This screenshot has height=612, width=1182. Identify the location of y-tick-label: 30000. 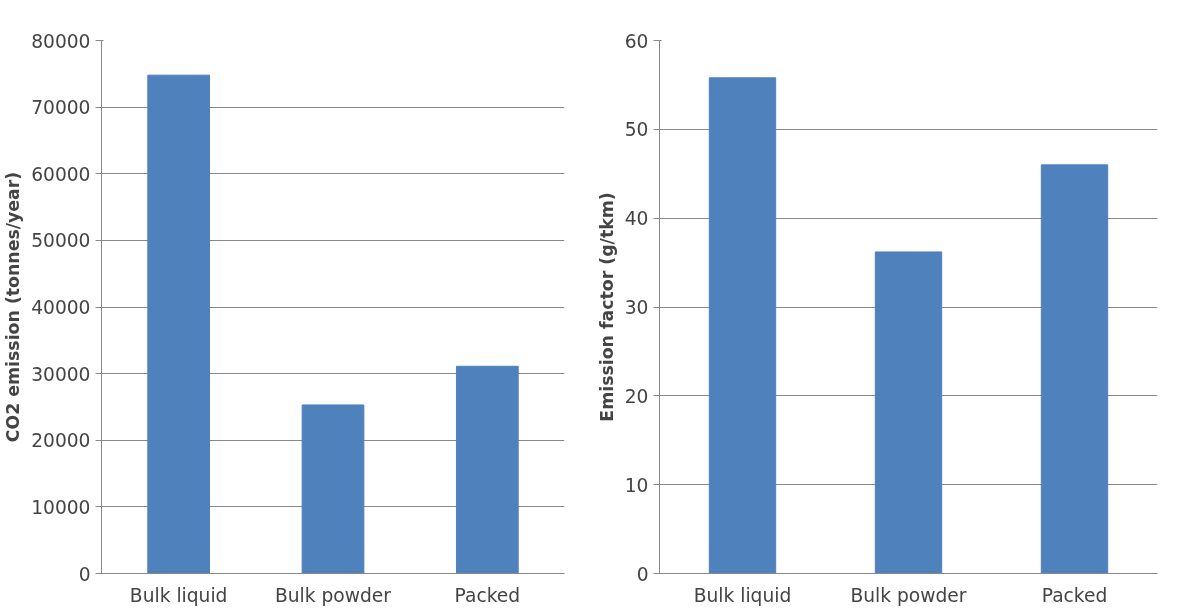
(61, 374).